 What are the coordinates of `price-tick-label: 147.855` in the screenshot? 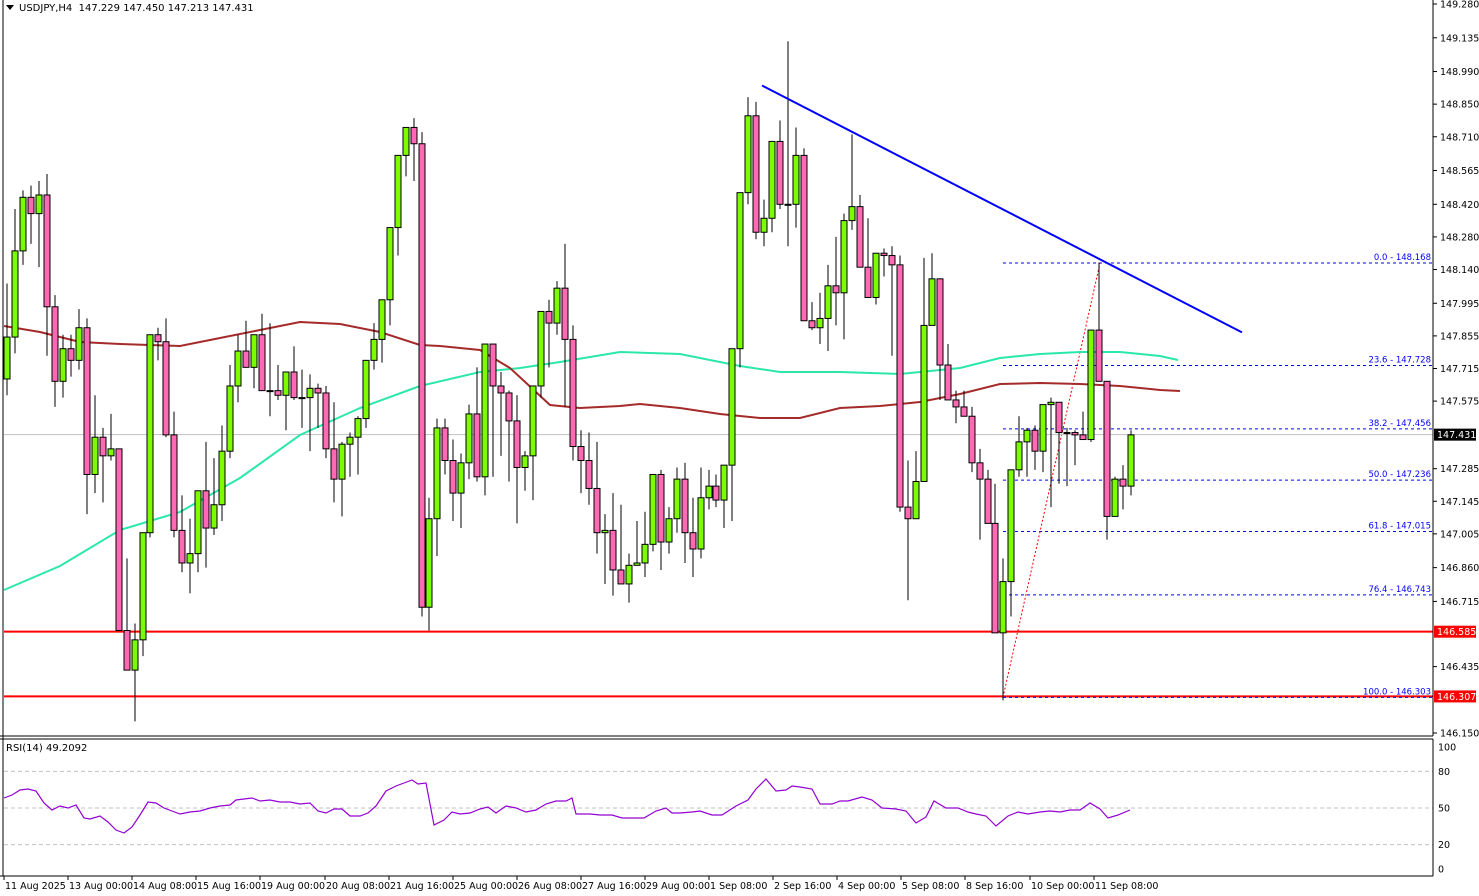 It's located at (1459, 336).